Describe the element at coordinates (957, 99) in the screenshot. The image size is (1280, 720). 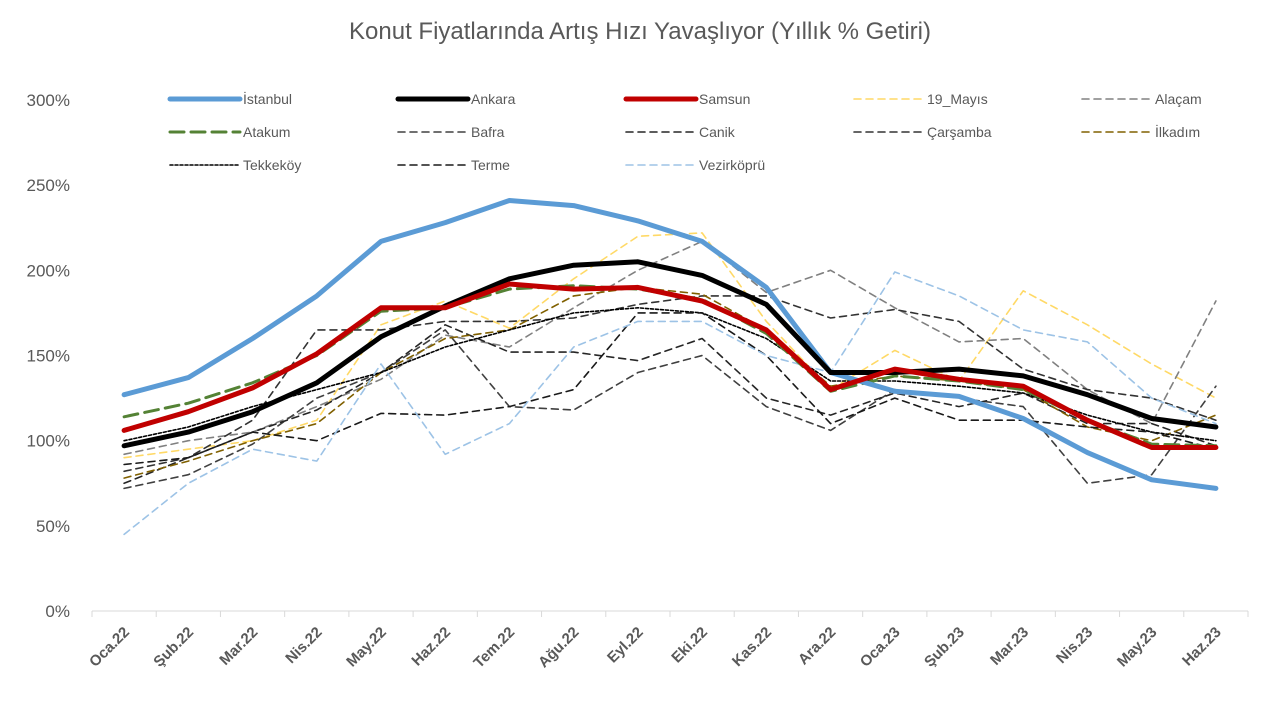
I see `legend-label: 19_Mayıs` at that location.